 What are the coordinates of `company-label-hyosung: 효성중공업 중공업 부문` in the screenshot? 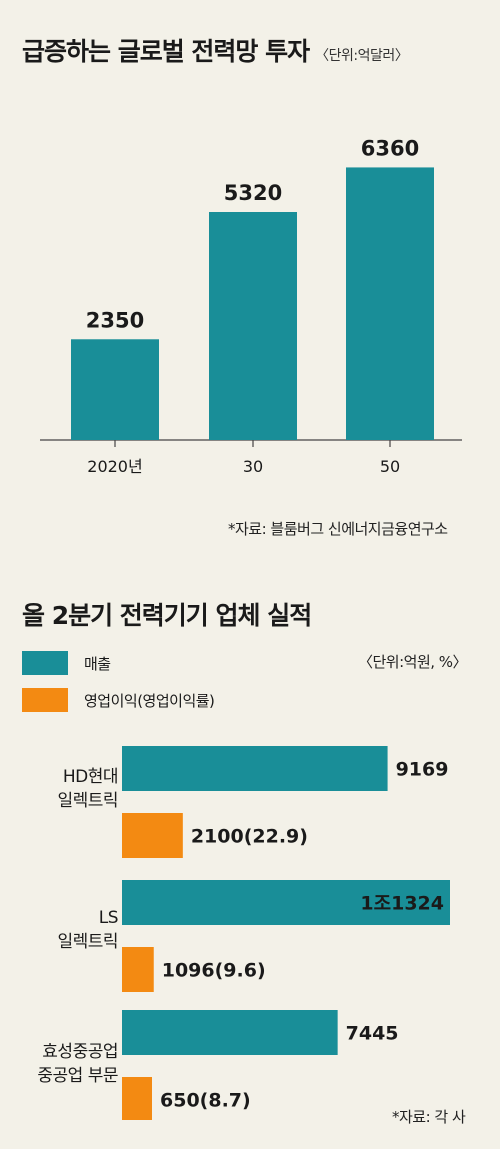 It's located at (77, 1064).